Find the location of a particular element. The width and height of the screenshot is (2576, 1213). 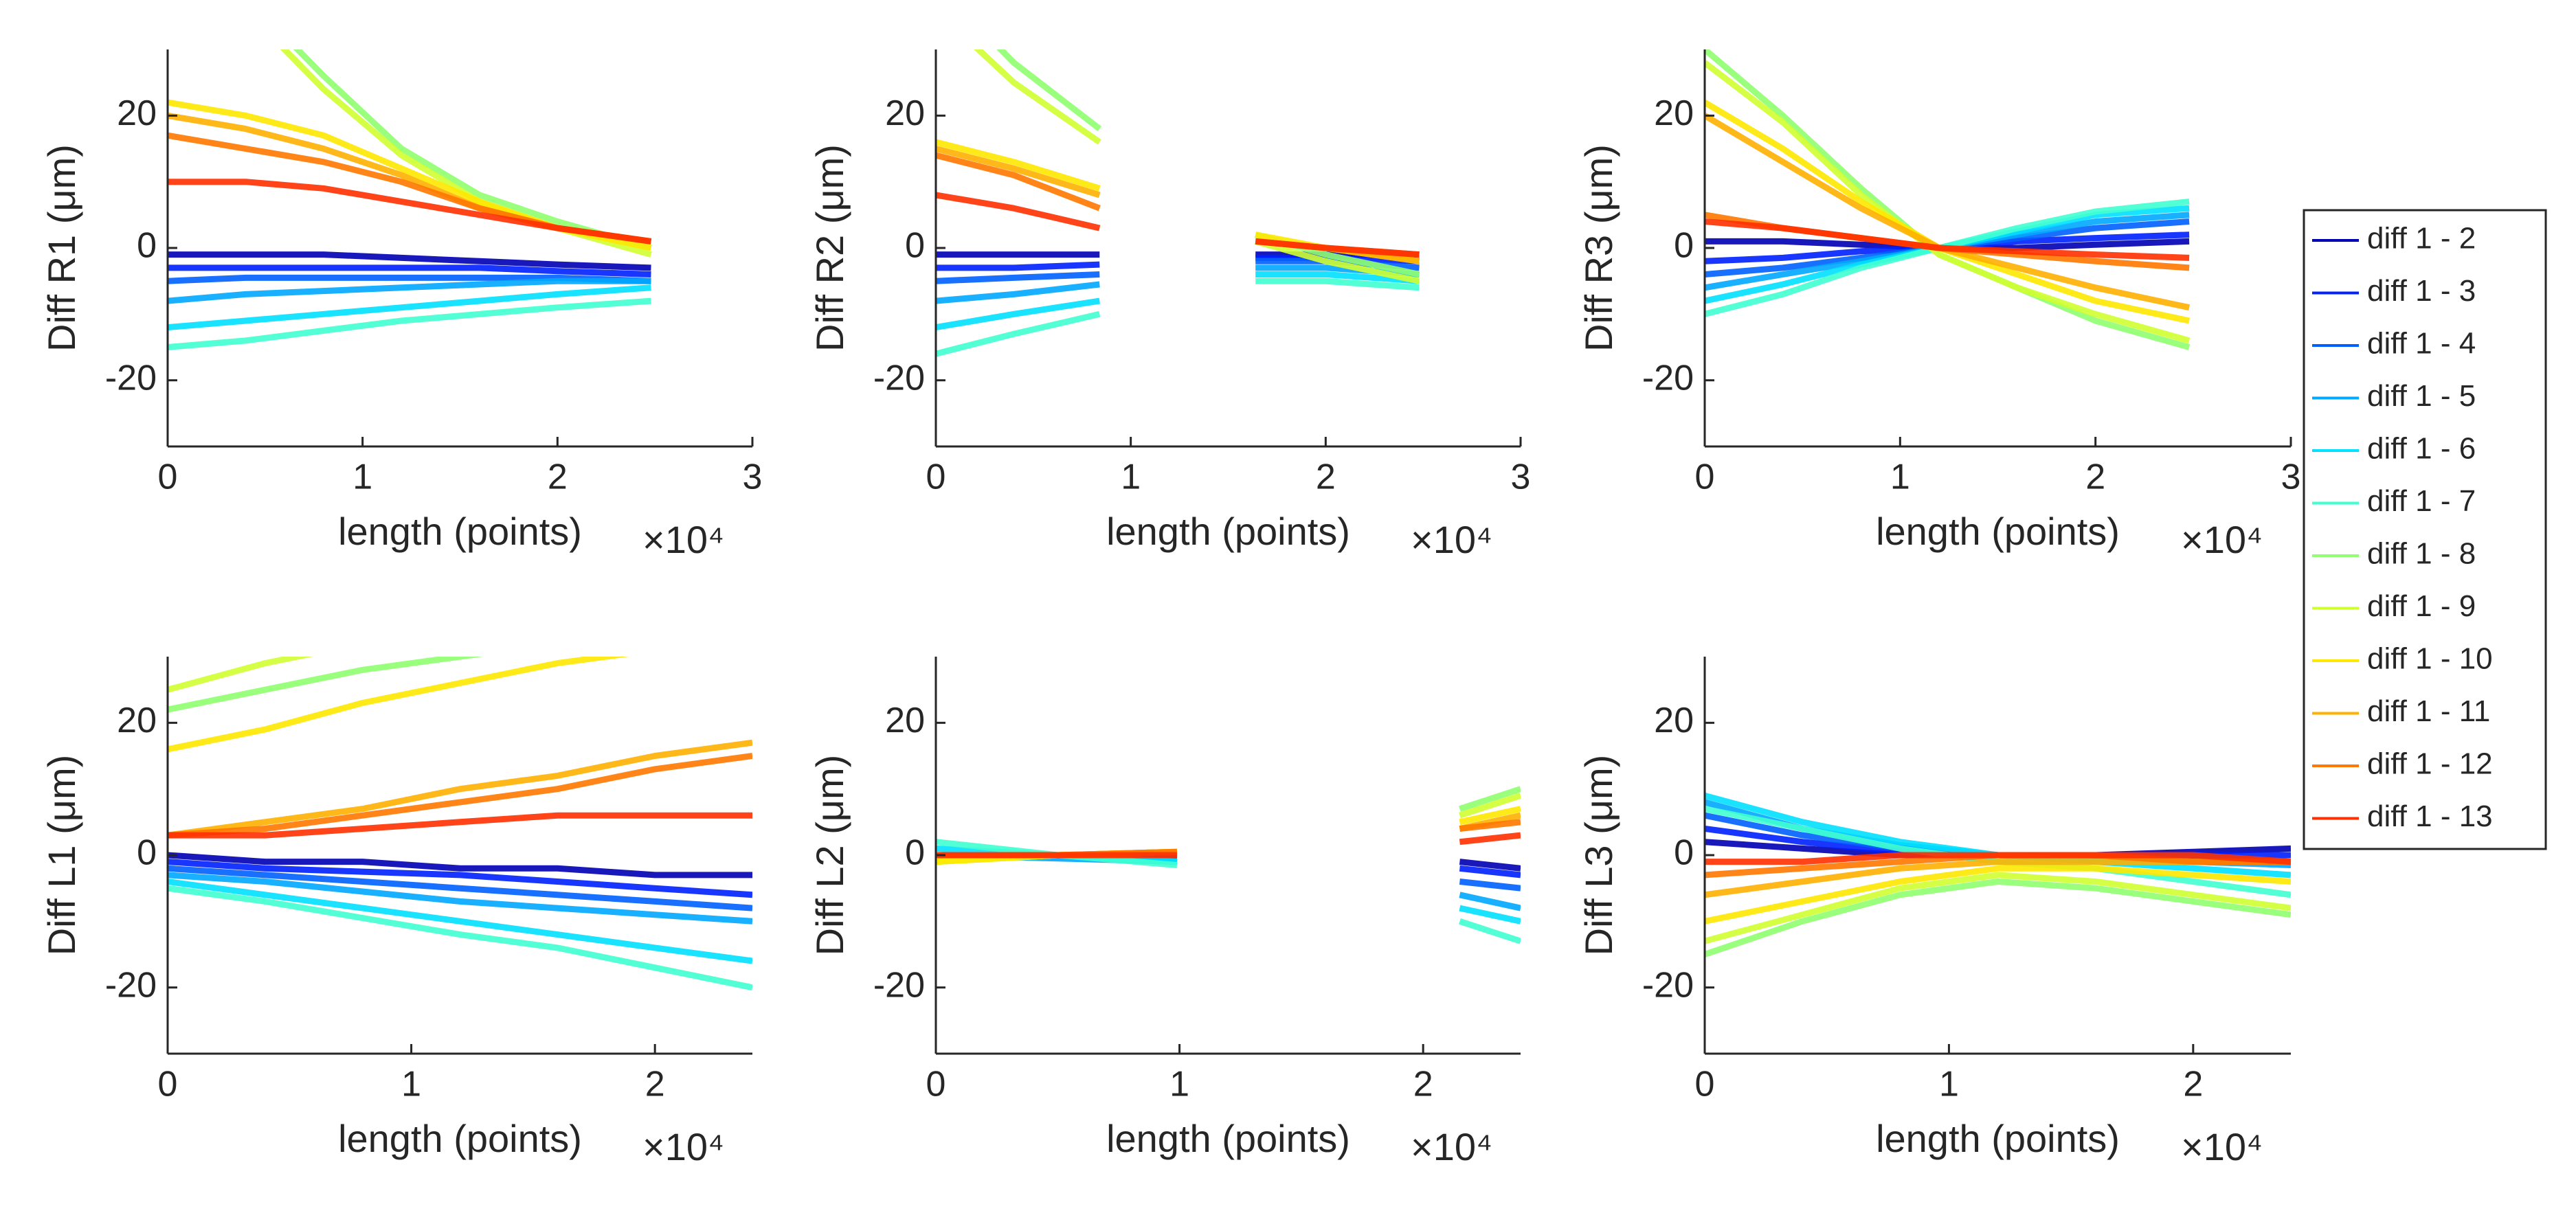

legend-label: diff 1 - 3 is located at coordinates (2421, 291).